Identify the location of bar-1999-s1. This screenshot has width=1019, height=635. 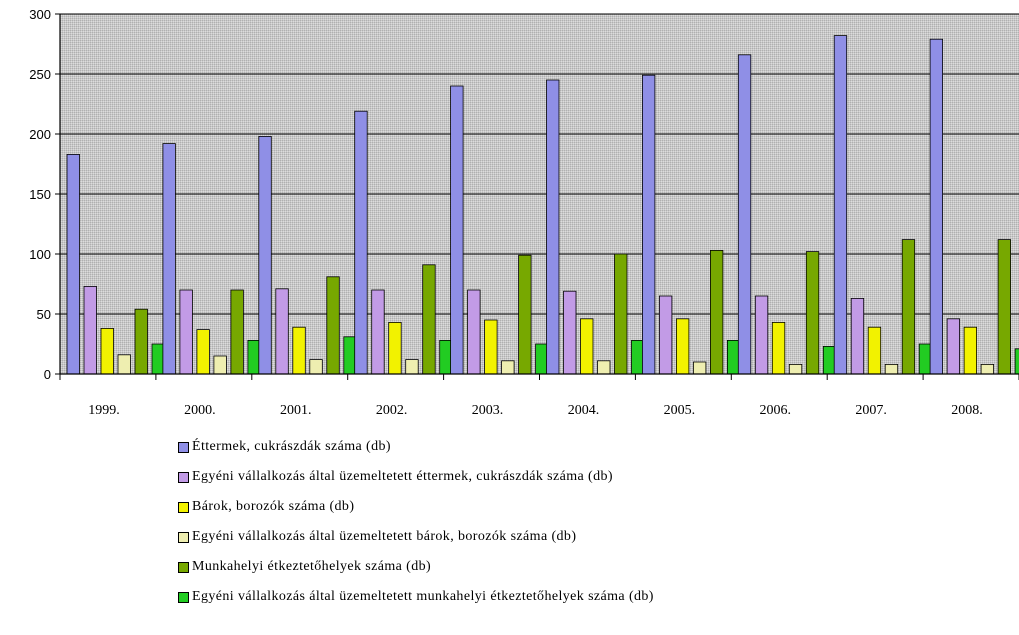
(73, 264).